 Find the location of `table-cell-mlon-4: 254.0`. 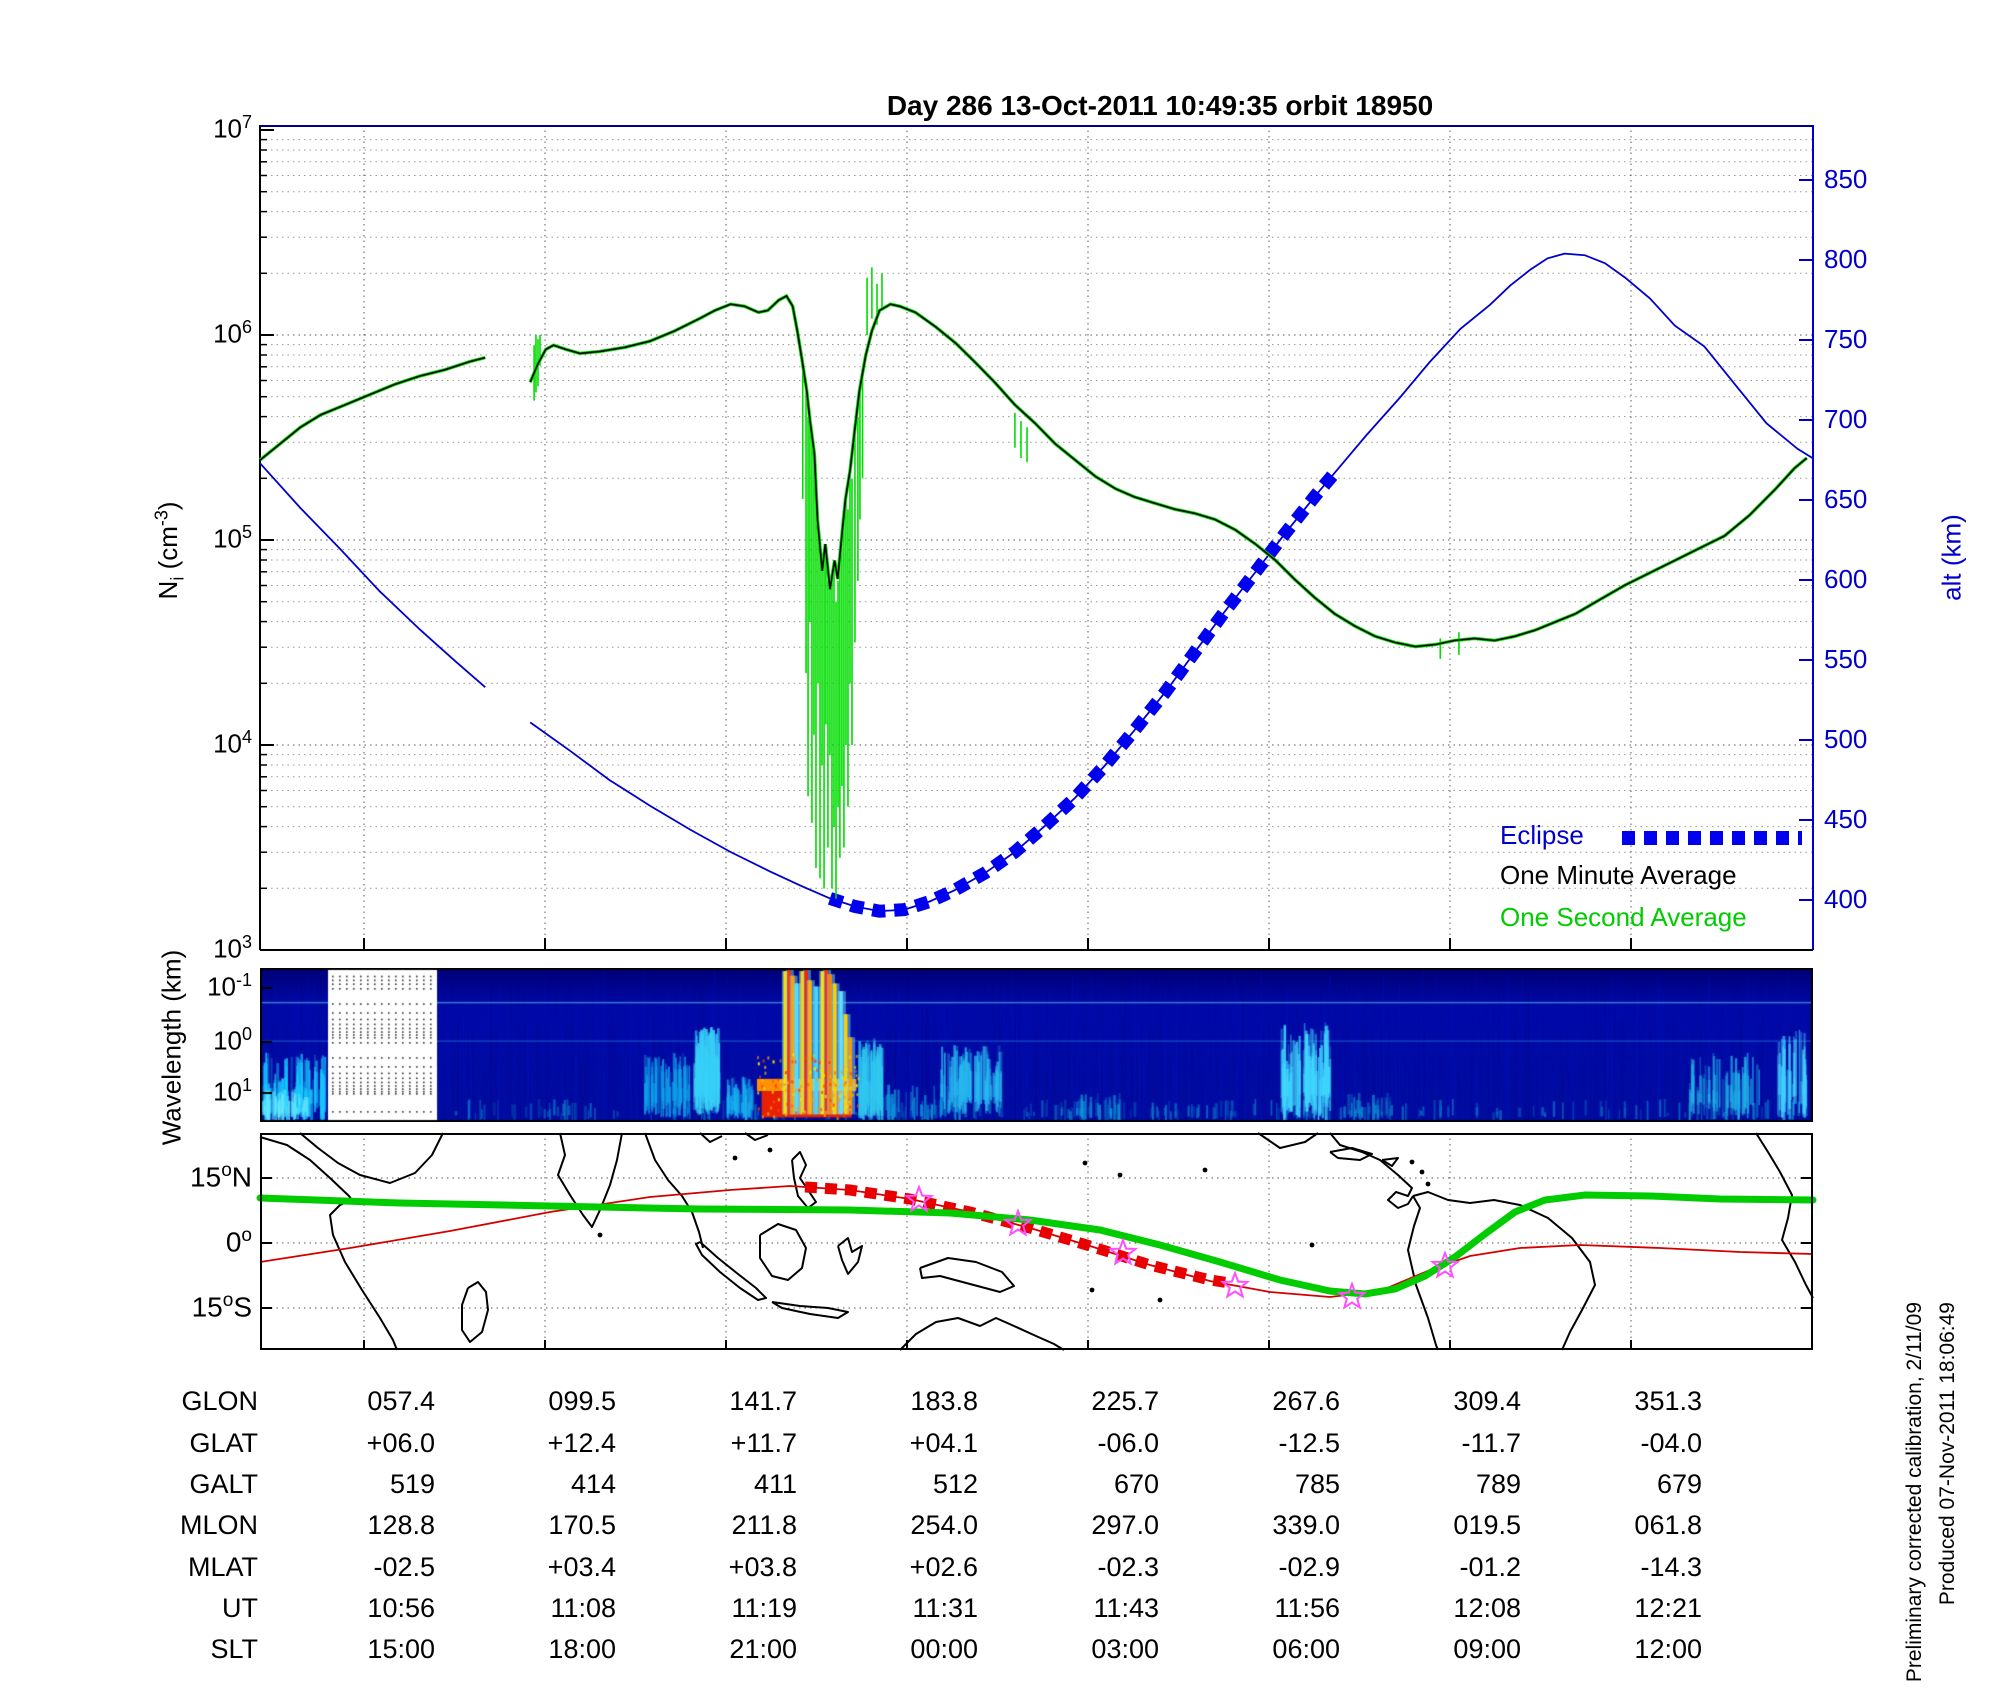

table-cell-mlon-4: 254.0 is located at coordinates (944, 1525).